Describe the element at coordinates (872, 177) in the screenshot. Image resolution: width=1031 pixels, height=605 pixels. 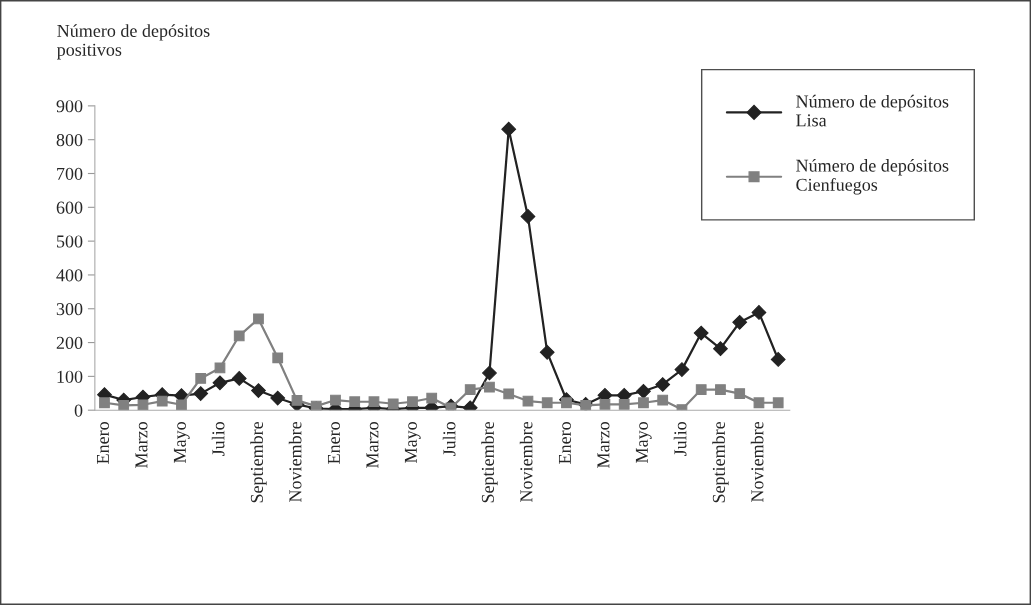
I see `legend-label: Número de depósitos Cienfuegos` at that location.